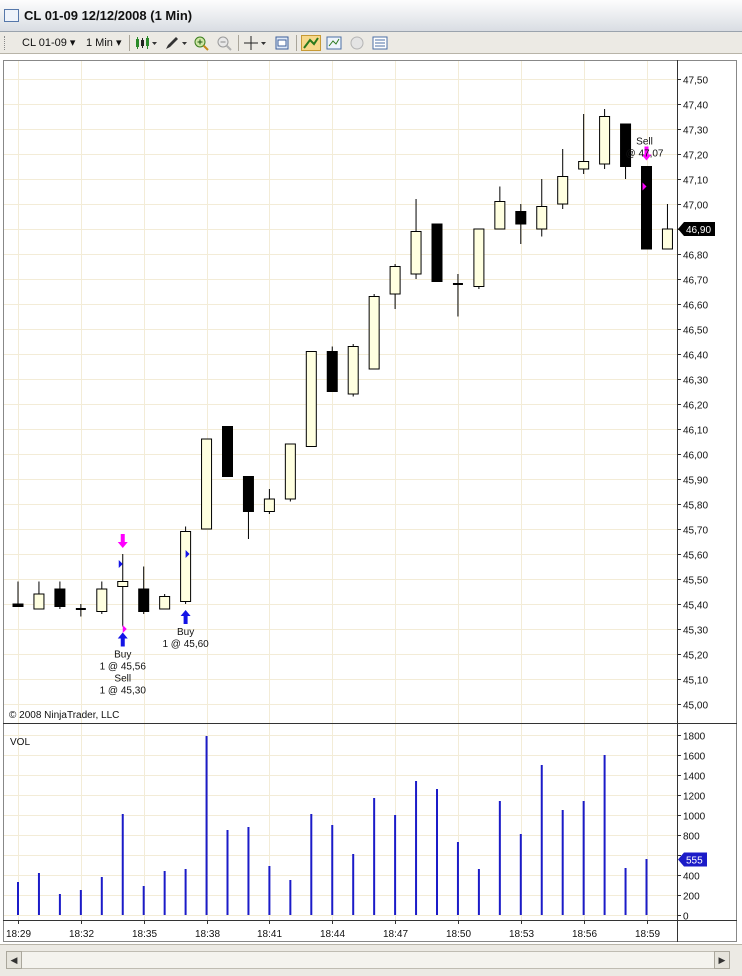 The height and width of the screenshot is (976, 742). I want to click on price-tick-label: 45,40, so click(695, 606).